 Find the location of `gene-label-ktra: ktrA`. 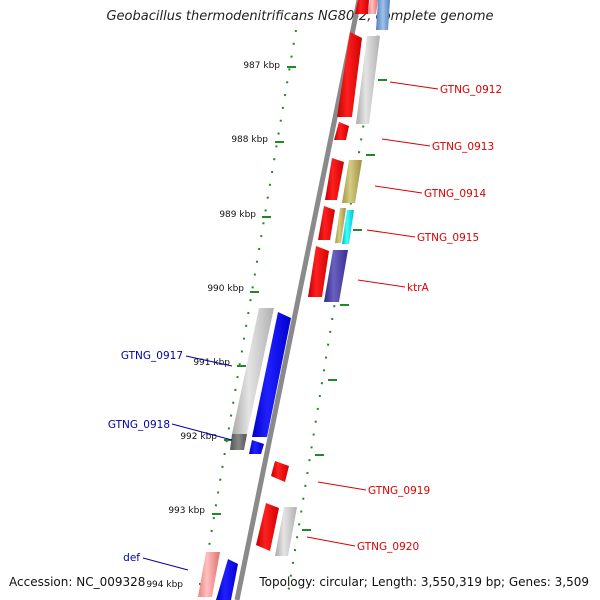

gene-label-ktra: ktrA is located at coordinates (418, 288).